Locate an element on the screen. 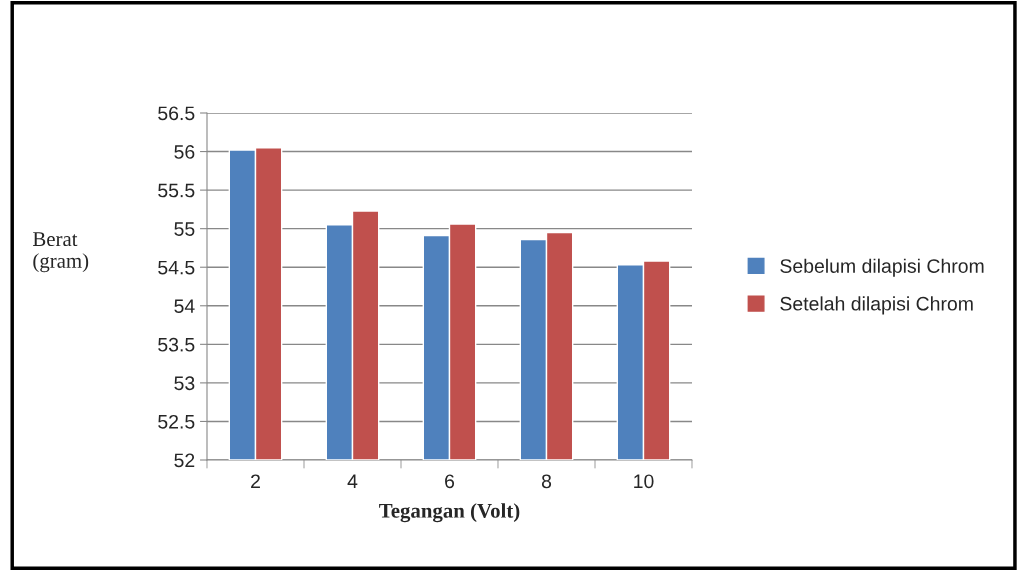 This screenshot has width=1018, height=571. y-tick-label: 56 is located at coordinates (184, 152).